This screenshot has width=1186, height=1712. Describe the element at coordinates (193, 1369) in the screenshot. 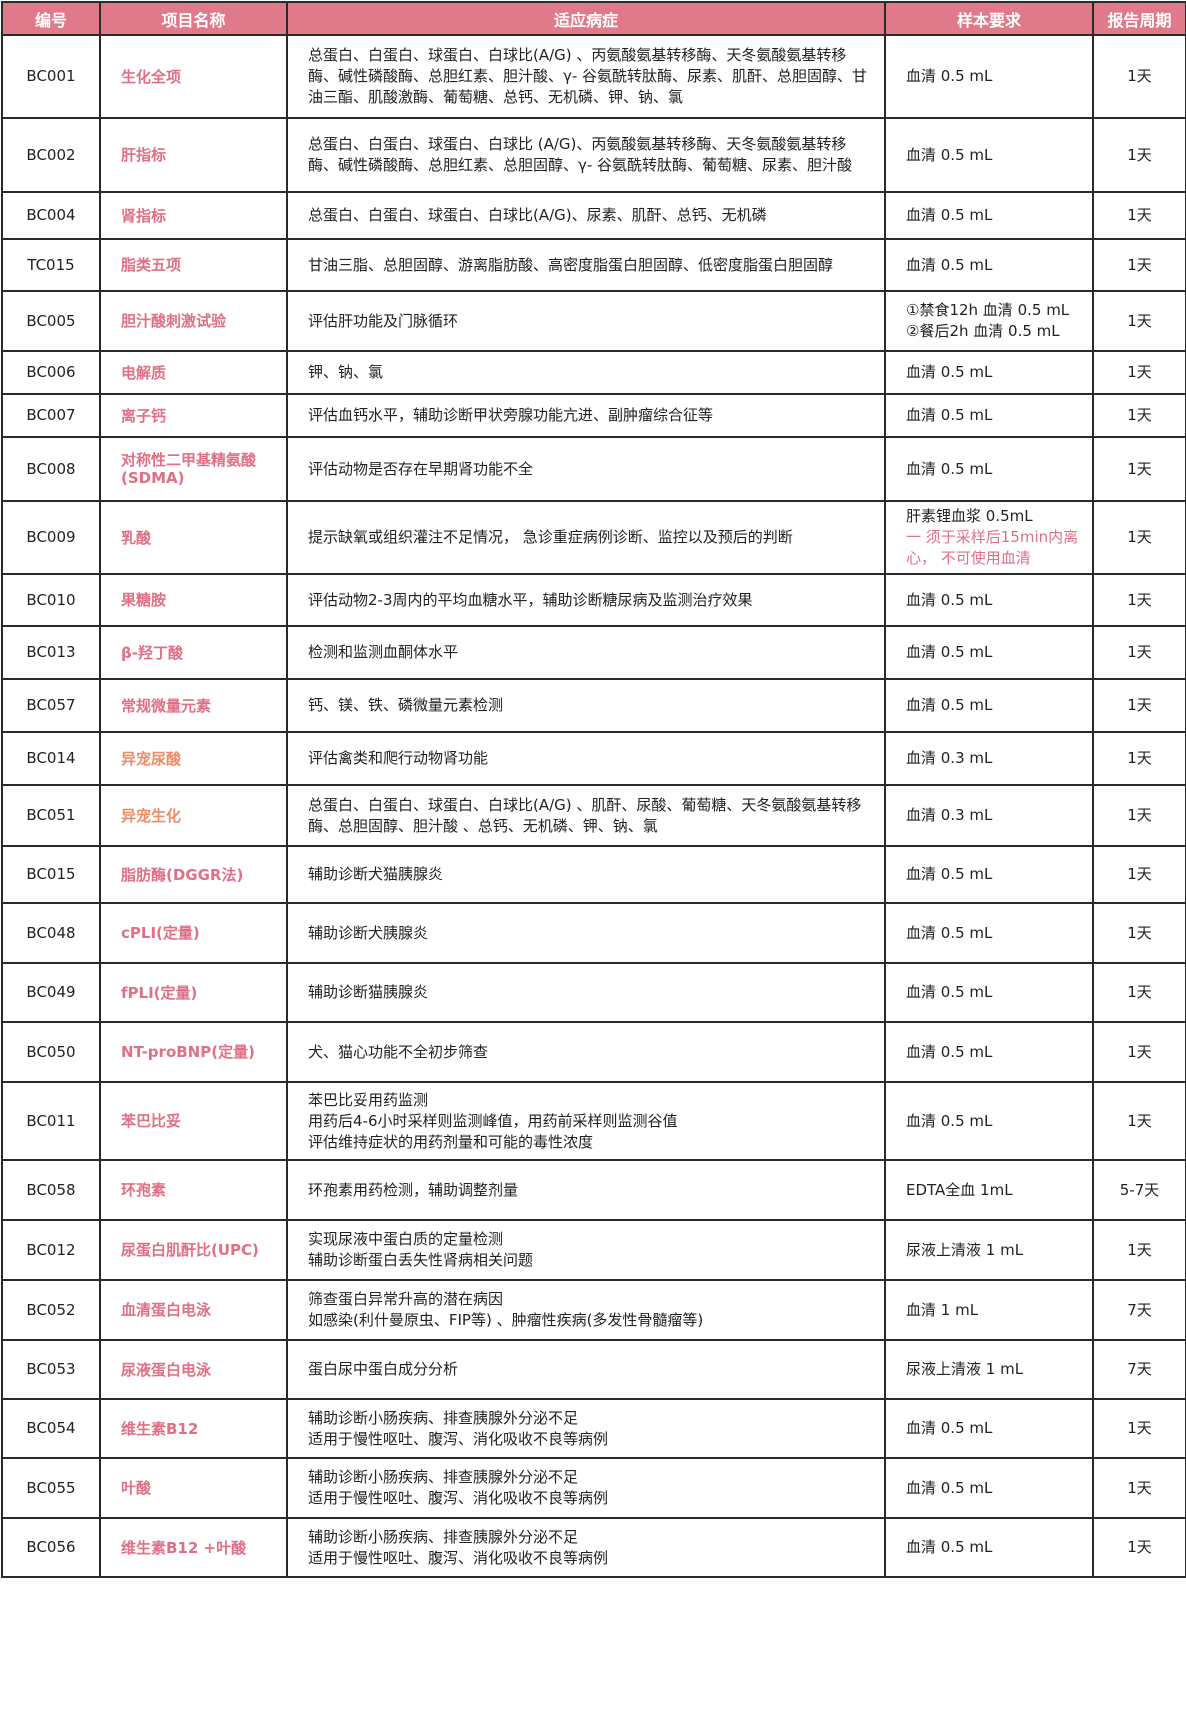

I see `item-name: 尿液蛋白电泳` at that location.